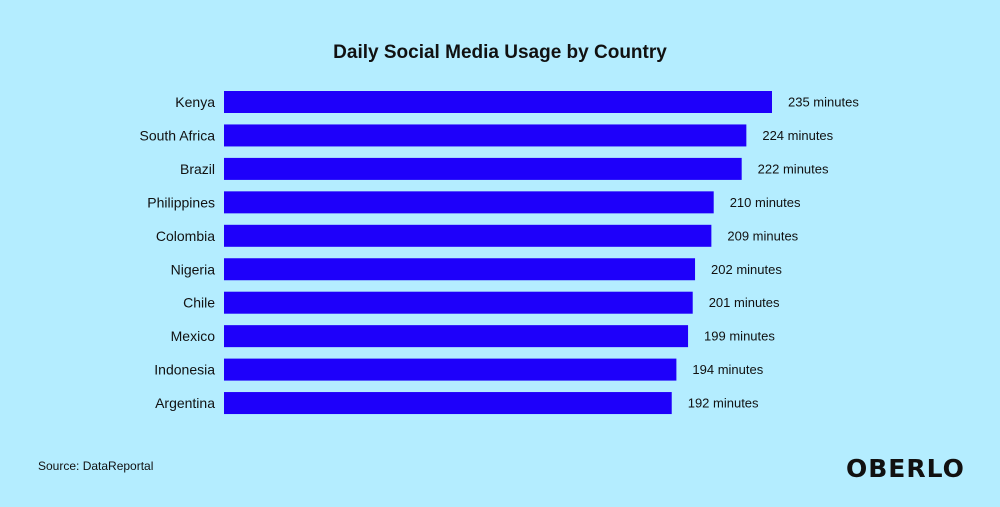 Image resolution: width=1000 pixels, height=507 pixels. What do you see at coordinates (184, 370) in the screenshot?
I see `category-label: Indonesia` at bounding box center [184, 370].